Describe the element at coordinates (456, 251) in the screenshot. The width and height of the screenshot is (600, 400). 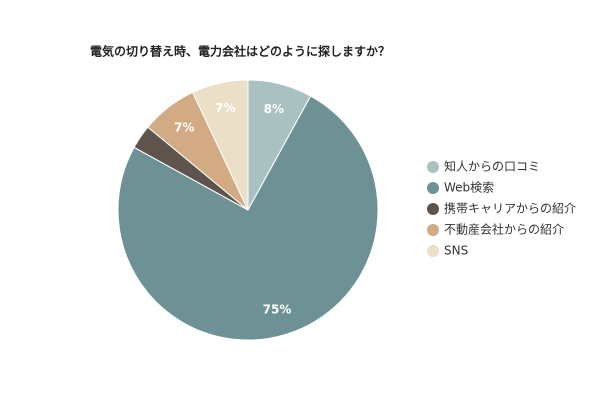
I see `legend-label: SNS` at that location.